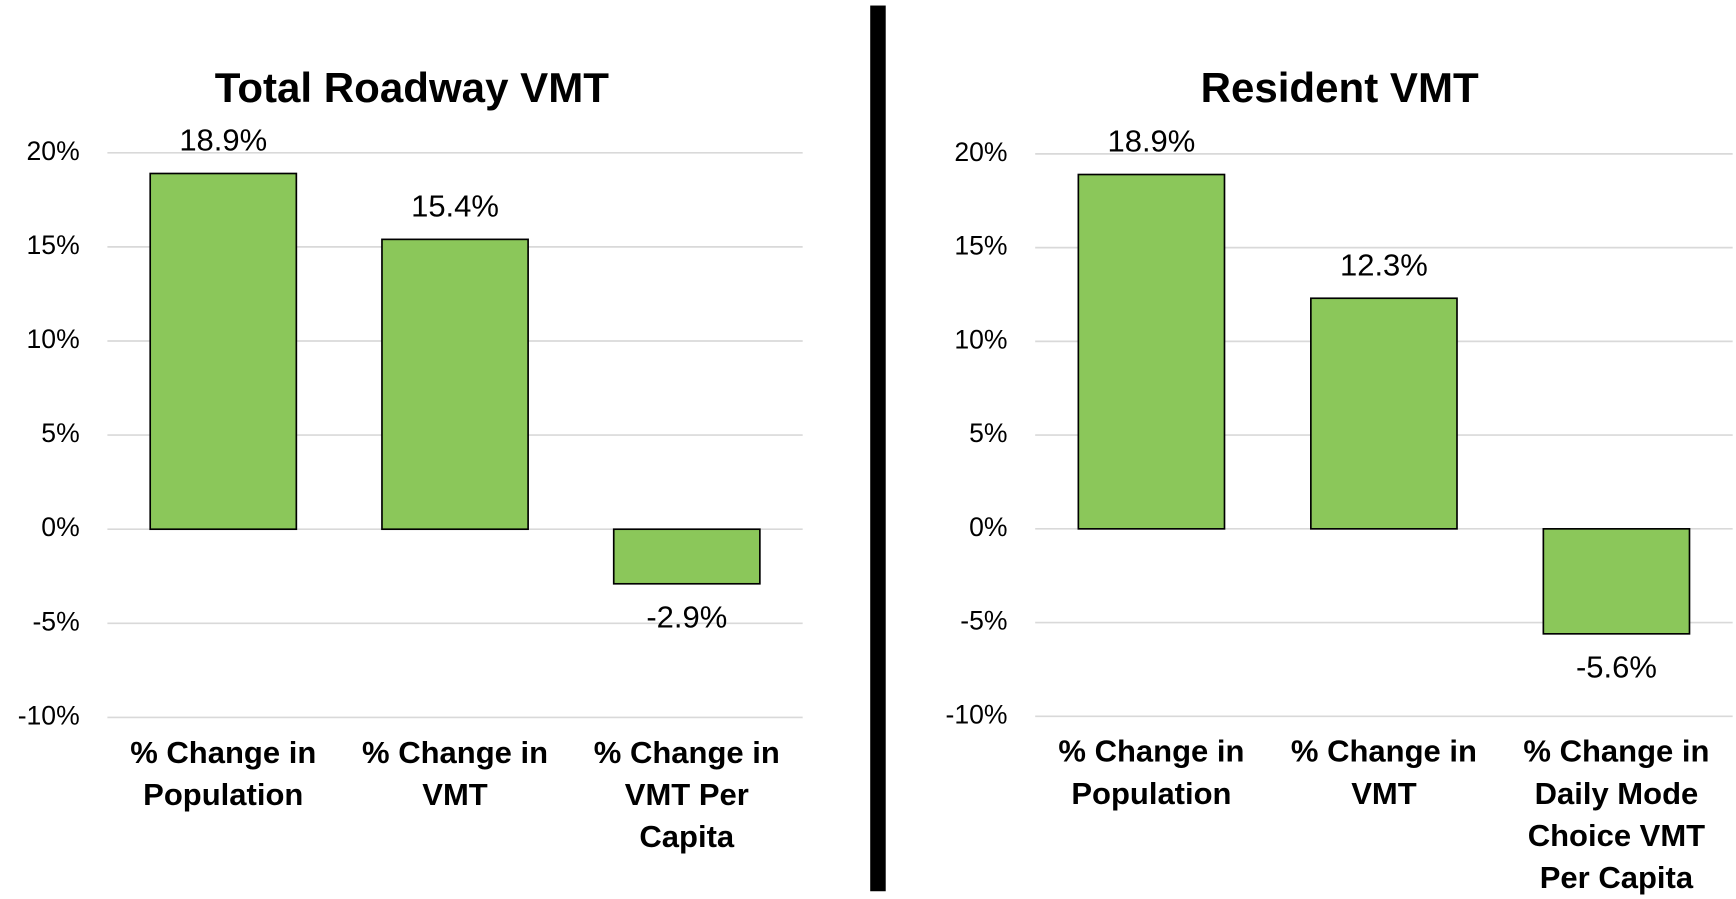 The image size is (1736, 899). What do you see at coordinates (686, 794) in the screenshot?
I see `x-tick-label: % Change in VMT Per Capita` at bounding box center [686, 794].